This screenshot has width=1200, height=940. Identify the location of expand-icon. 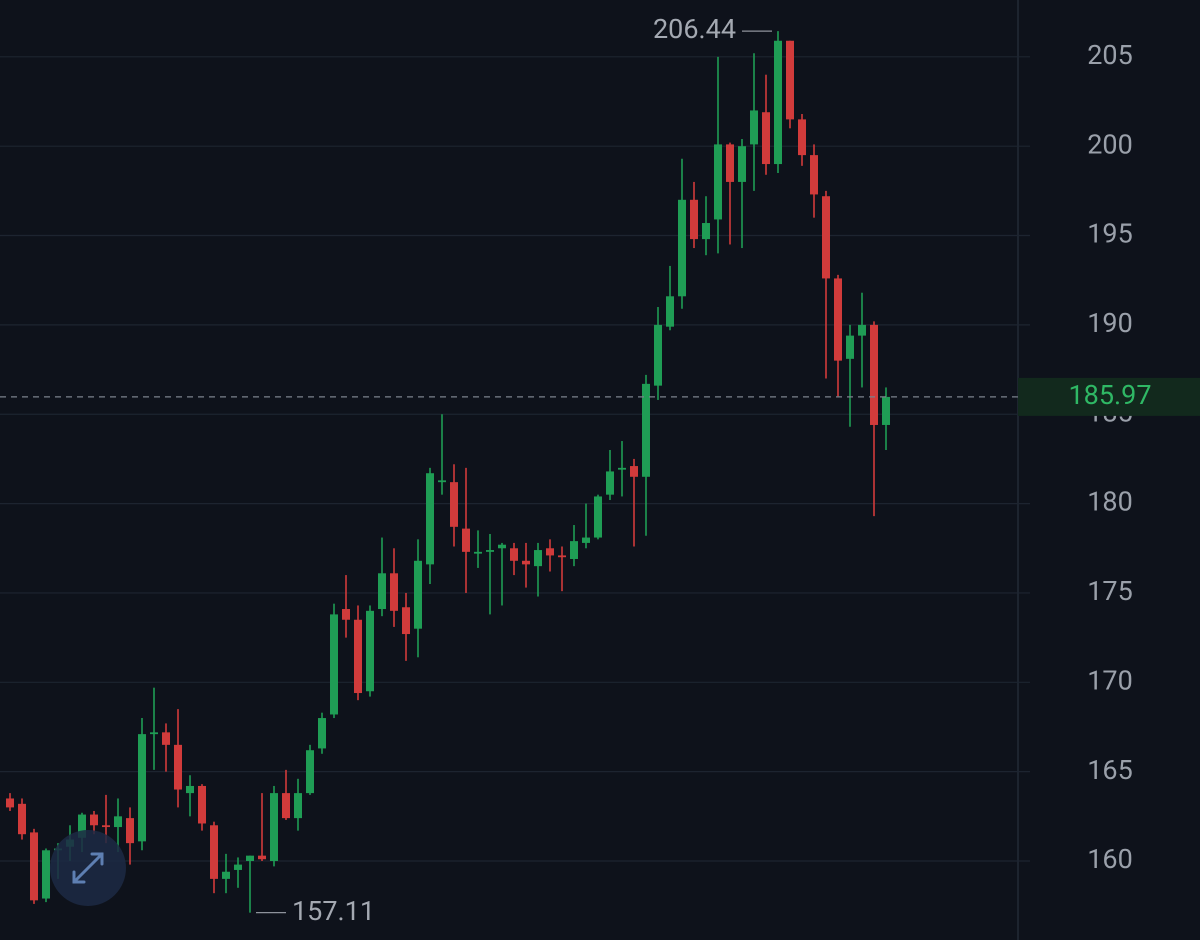
(88, 868).